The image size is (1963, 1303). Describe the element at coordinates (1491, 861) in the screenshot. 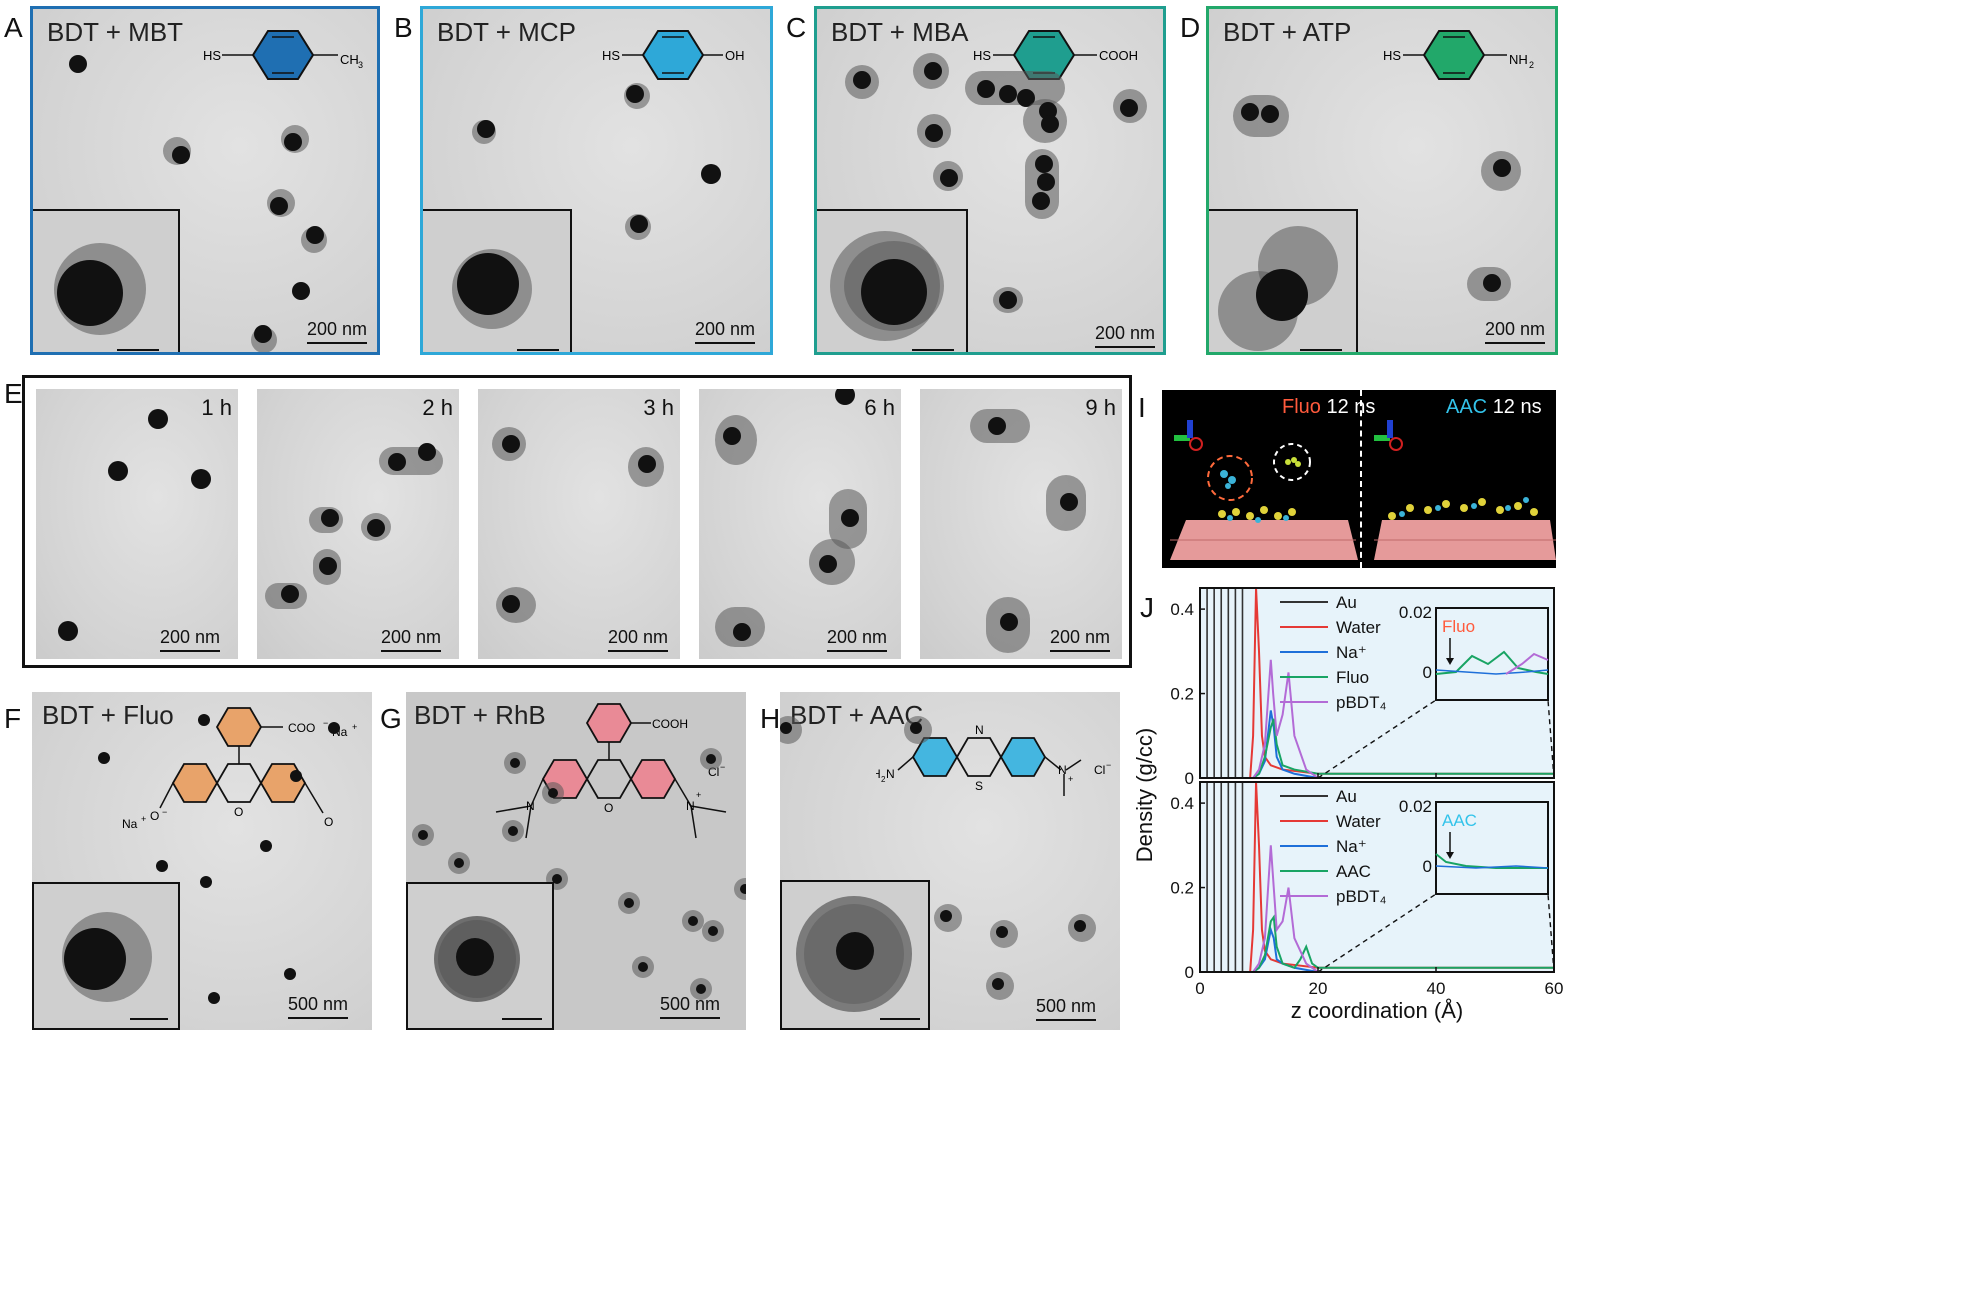

I see `inset-aac-curve` at that location.